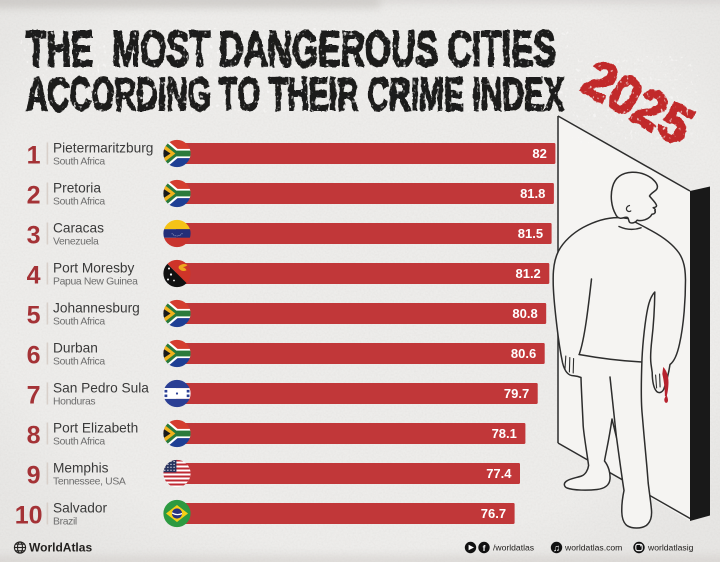 The width and height of the screenshot is (720, 562). Describe the element at coordinates (516, 393) in the screenshot. I see `svg-text: 79.7` at that location.